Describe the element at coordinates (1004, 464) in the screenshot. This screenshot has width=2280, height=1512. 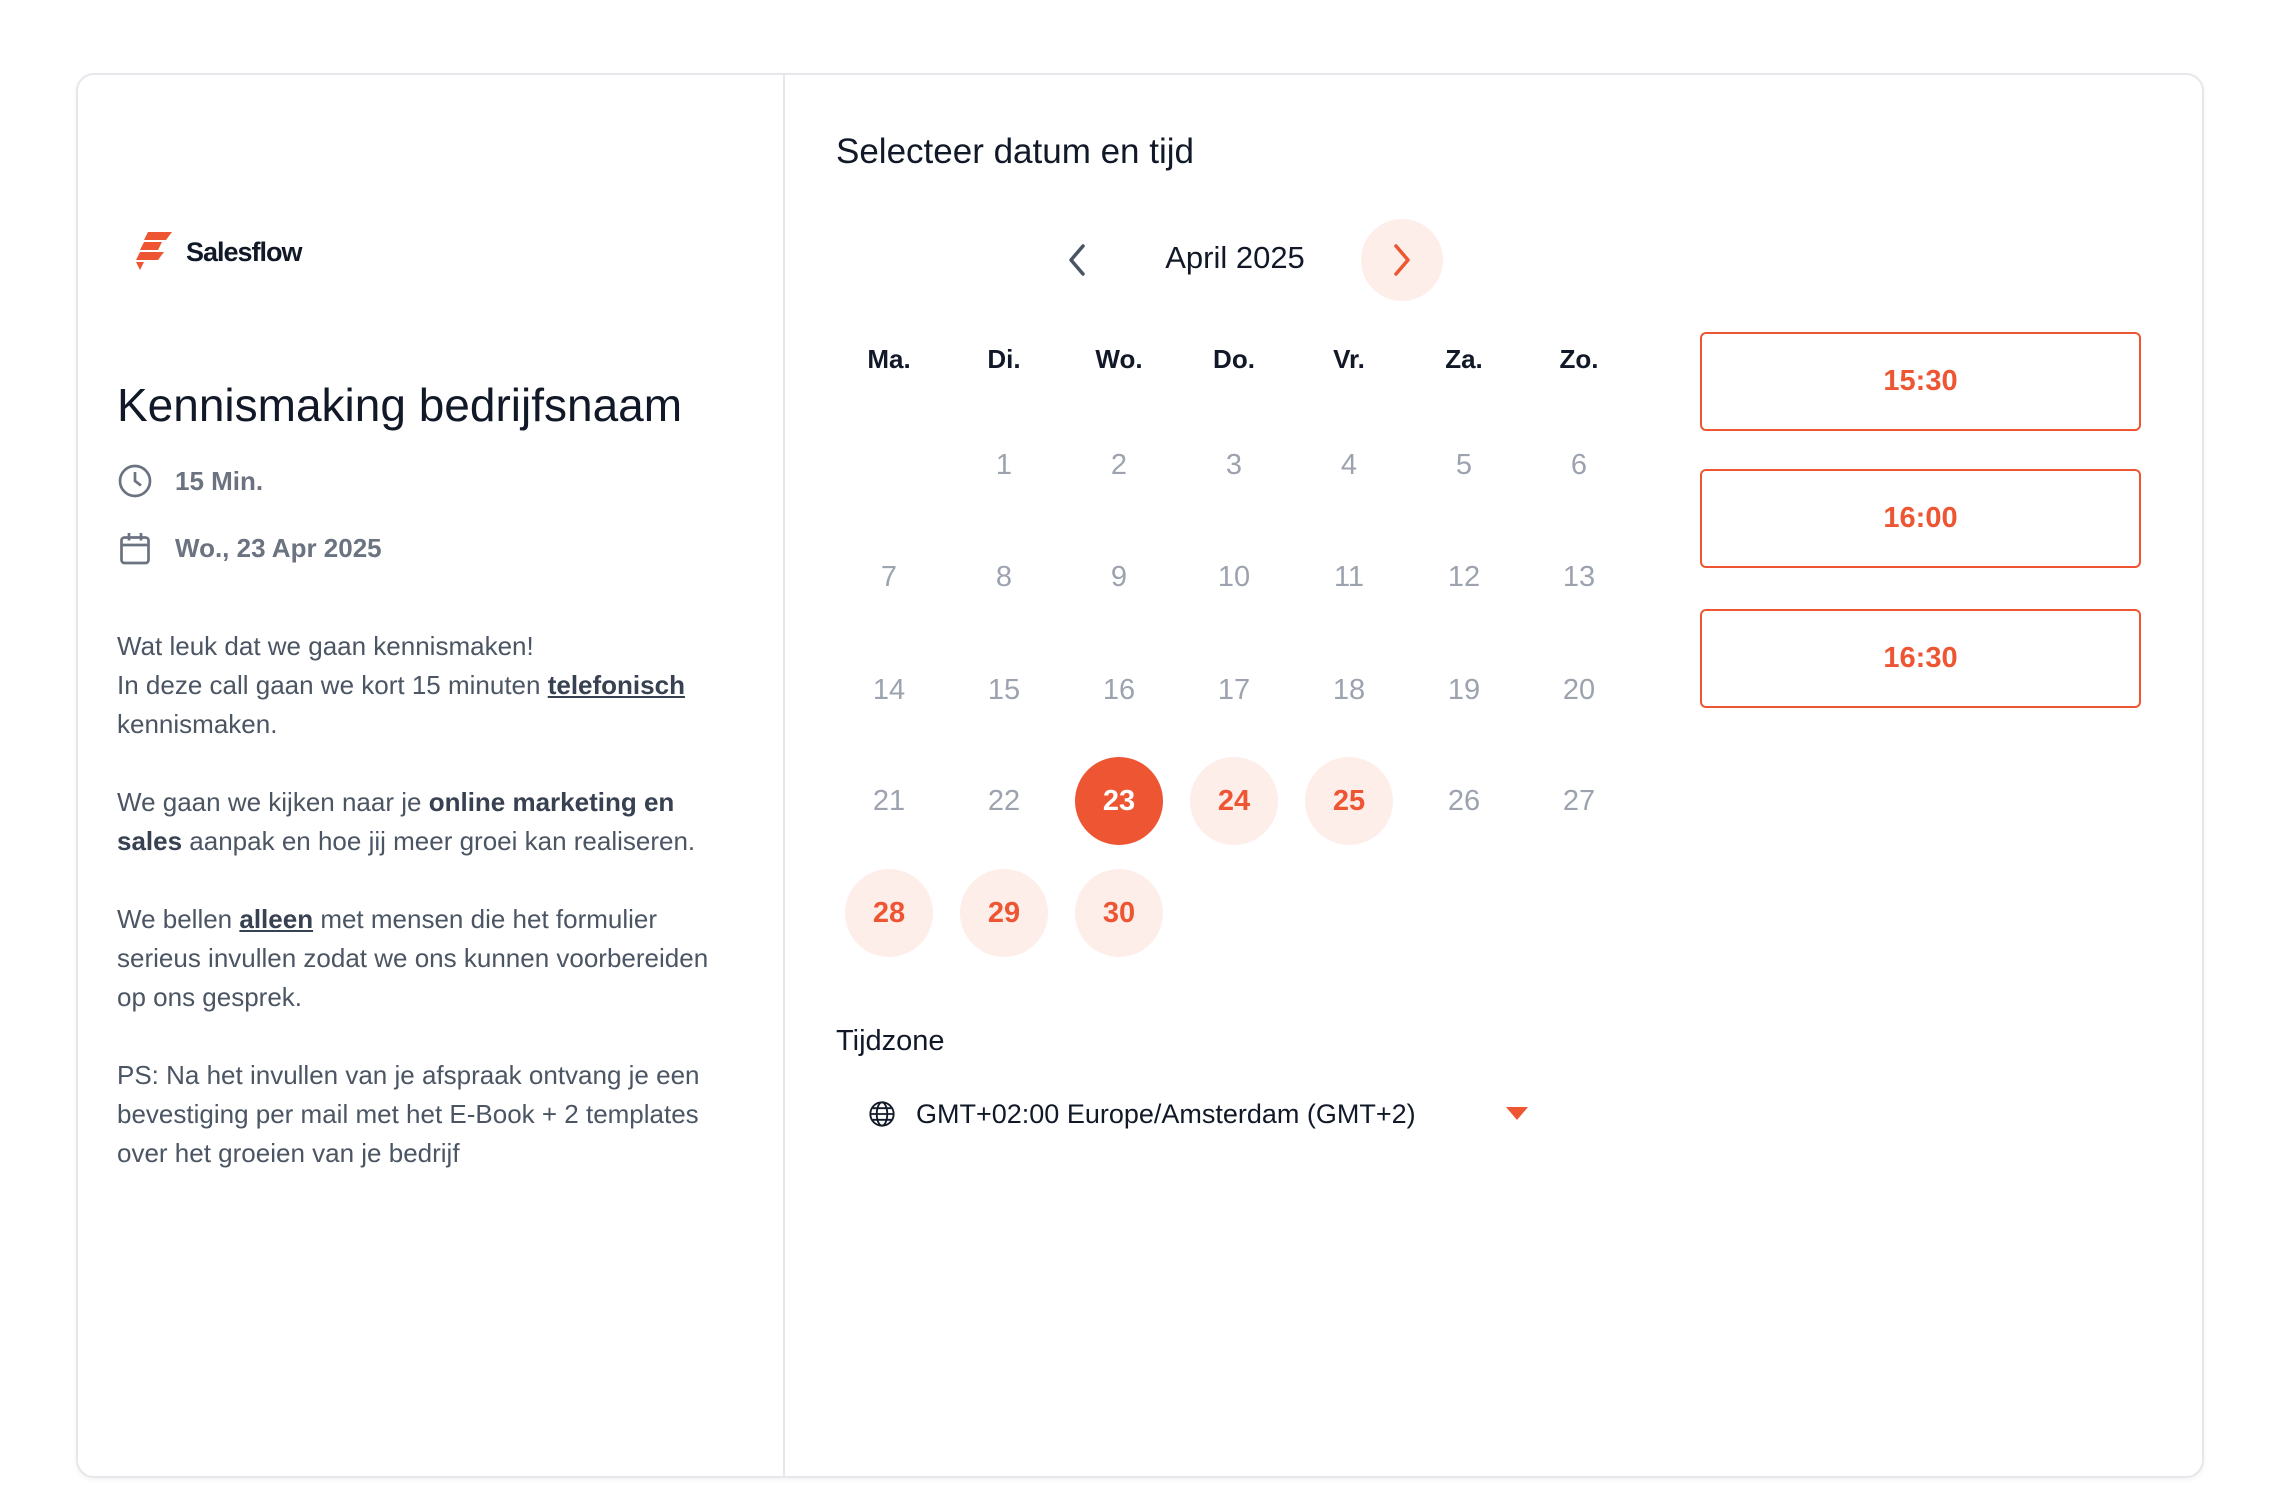
I see `calendar-day: 1` at that location.